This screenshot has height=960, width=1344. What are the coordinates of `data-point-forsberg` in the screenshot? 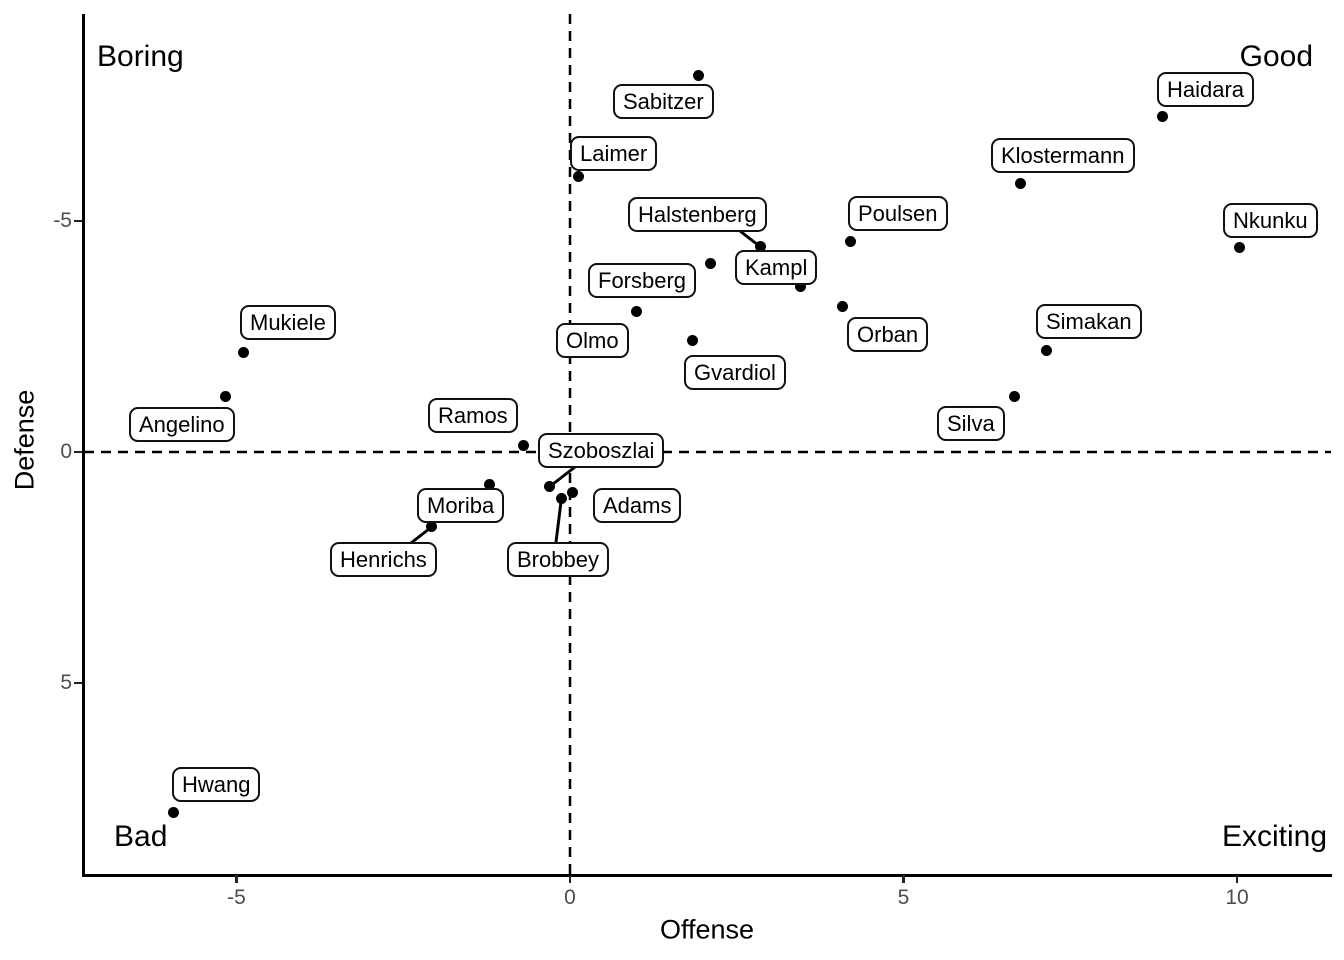 It's located at (711, 263).